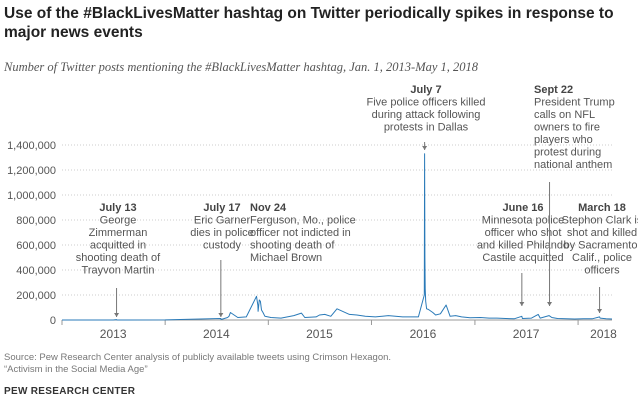  What do you see at coordinates (36, 221) in the screenshot?
I see `y-tick-label: 800,000` at bounding box center [36, 221].